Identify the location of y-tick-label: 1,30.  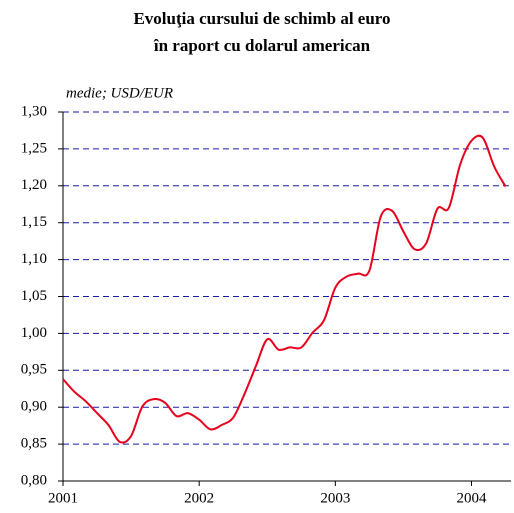
(34, 111).